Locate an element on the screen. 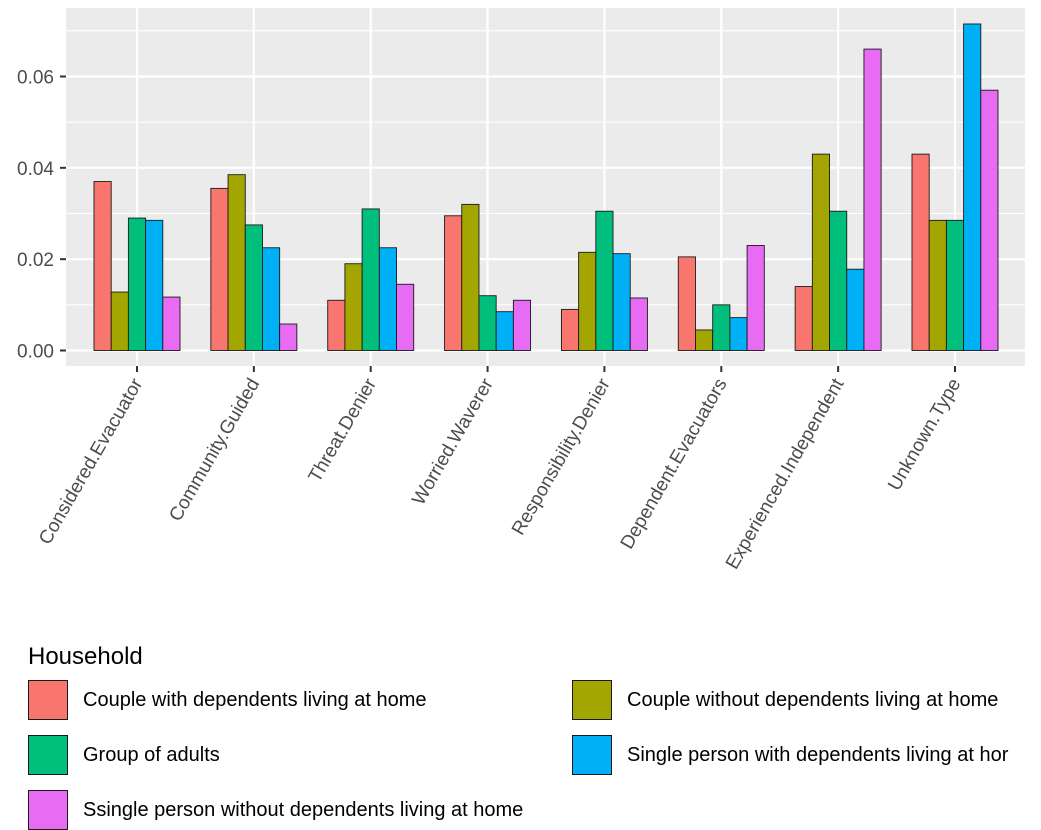  bar-Unknown.Type-1 is located at coordinates (920, 252).